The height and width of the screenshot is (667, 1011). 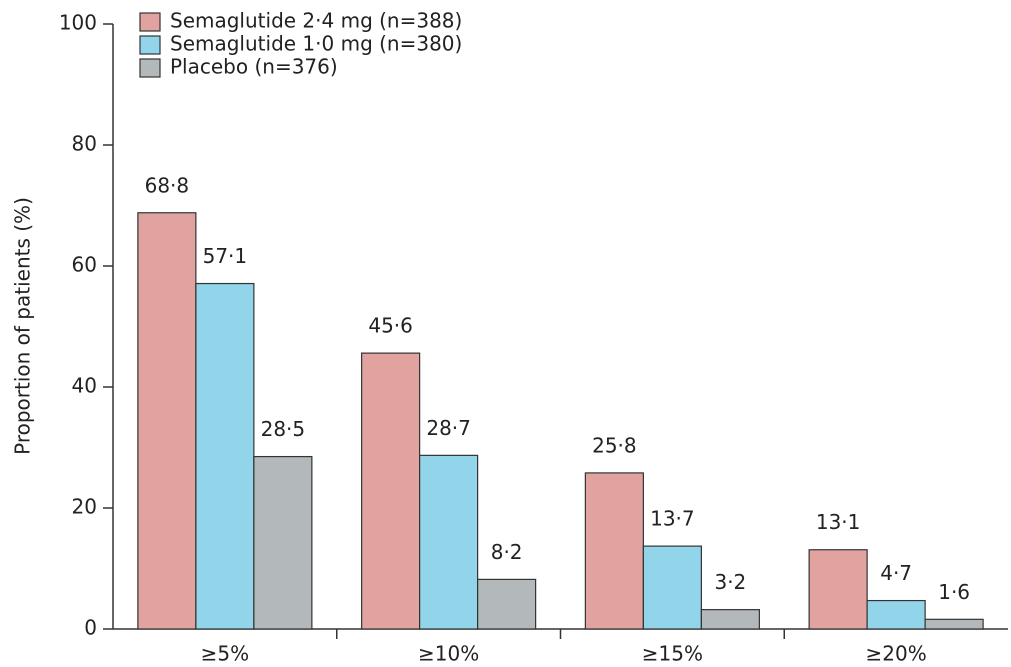 I want to click on legend-label: Semaglutide 1·0 mg (n=380), so click(x=316, y=44).